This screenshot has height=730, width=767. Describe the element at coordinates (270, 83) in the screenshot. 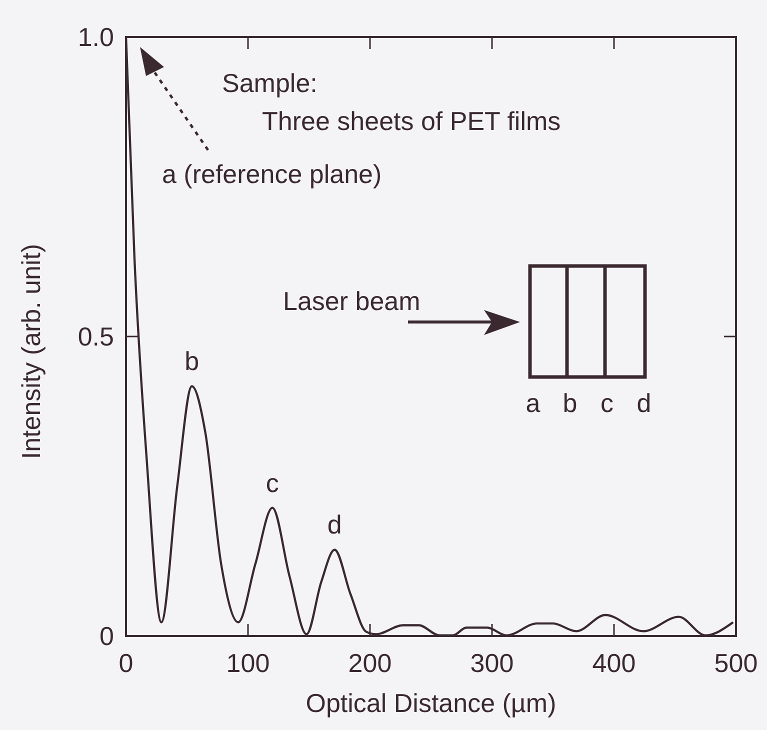

I see `annotation: Sample:` at that location.